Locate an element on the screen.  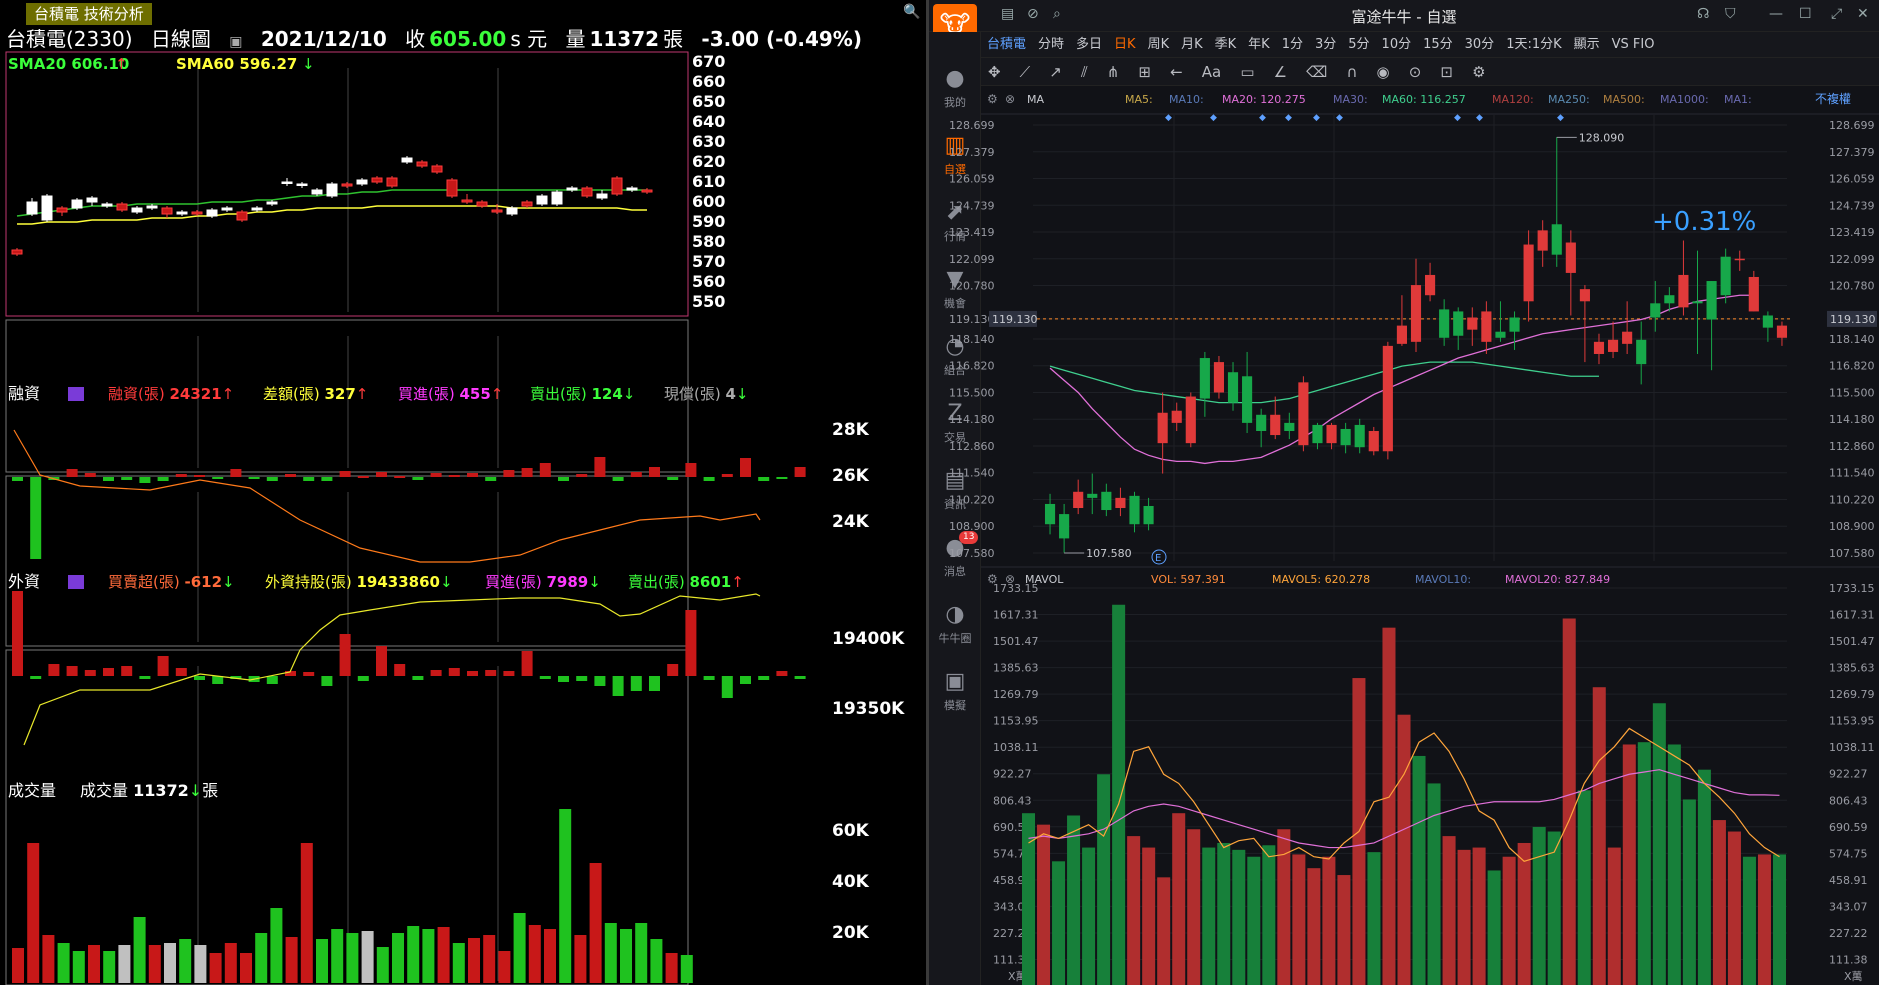
ma-indicator-label: MA is located at coordinates (1035, 99).